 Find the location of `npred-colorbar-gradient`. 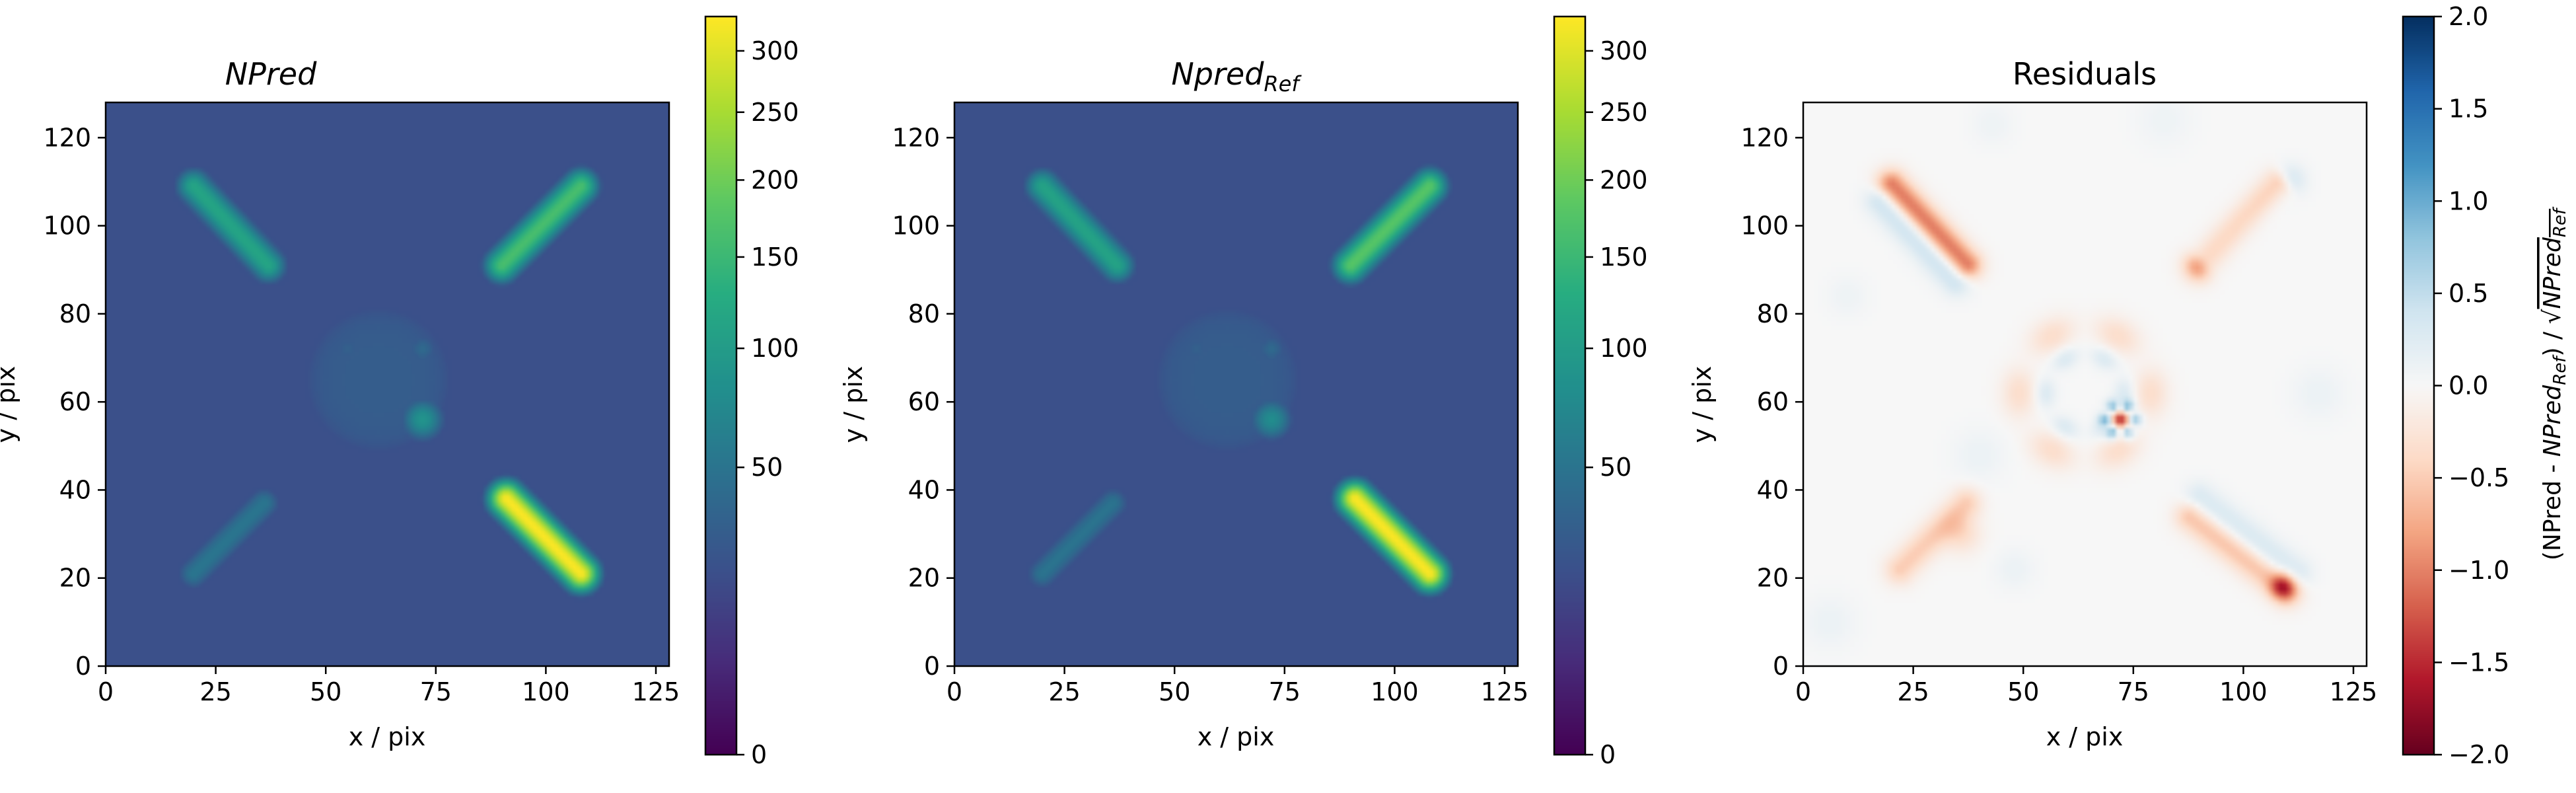

npred-colorbar-gradient is located at coordinates (720, 386).